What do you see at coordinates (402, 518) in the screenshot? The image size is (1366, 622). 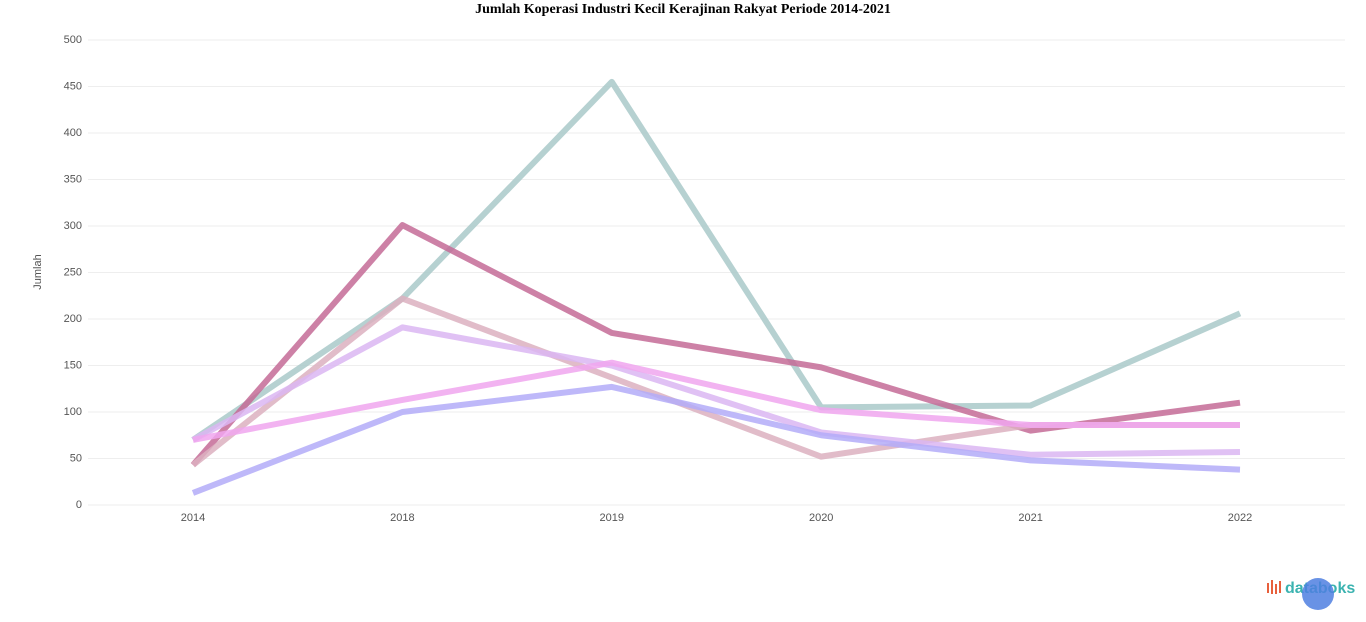 I see `x-tick-label: 2018` at bounding box center [402, 518].